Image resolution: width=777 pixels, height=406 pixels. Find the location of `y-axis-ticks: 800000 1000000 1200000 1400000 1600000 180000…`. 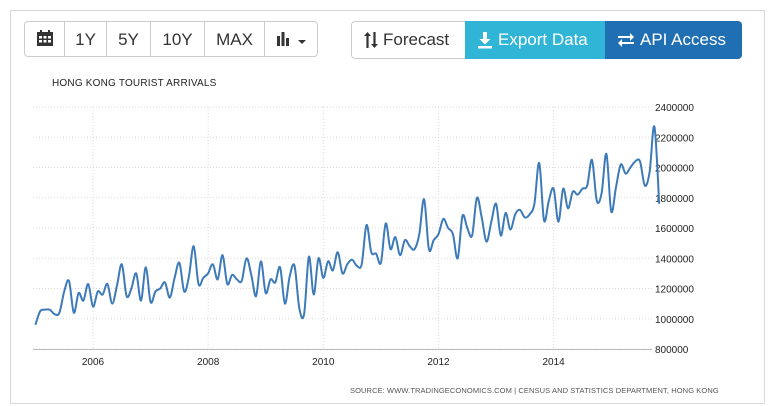

y-axis-ticks: 800000 1000000 1200000 1400000 1600000 180000… is located at coordinates (674, 229).